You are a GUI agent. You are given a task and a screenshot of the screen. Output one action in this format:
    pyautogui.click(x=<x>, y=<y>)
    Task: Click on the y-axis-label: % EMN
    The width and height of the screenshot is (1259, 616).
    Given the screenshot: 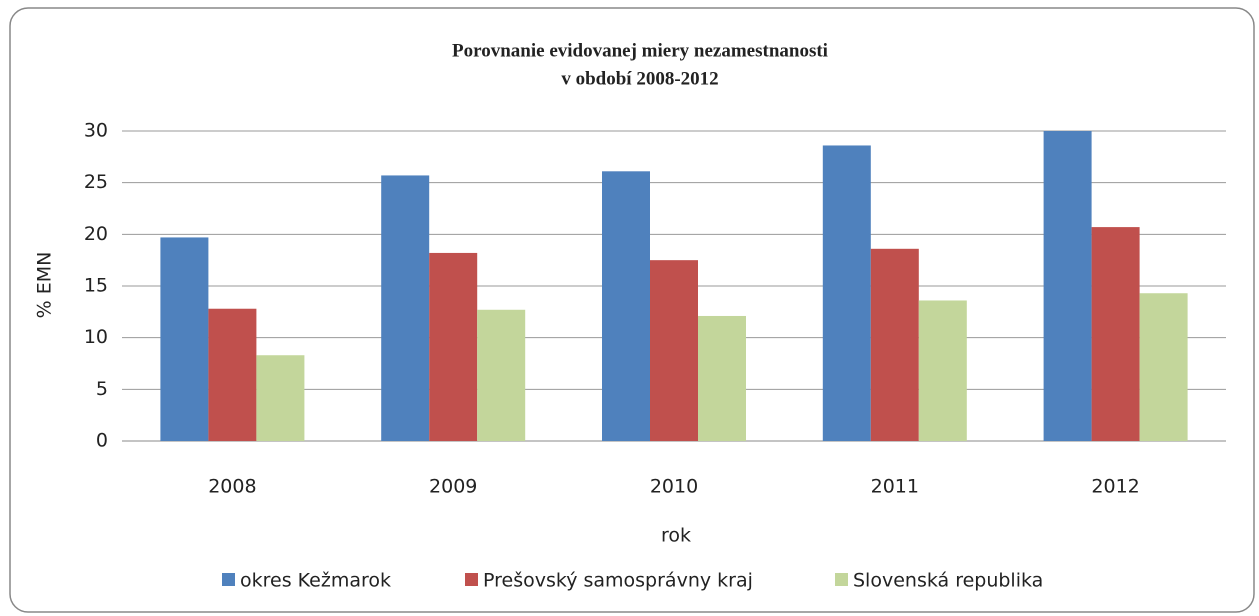 What is the action you would take?
    pyautogui.click(x=45, y=285)
    